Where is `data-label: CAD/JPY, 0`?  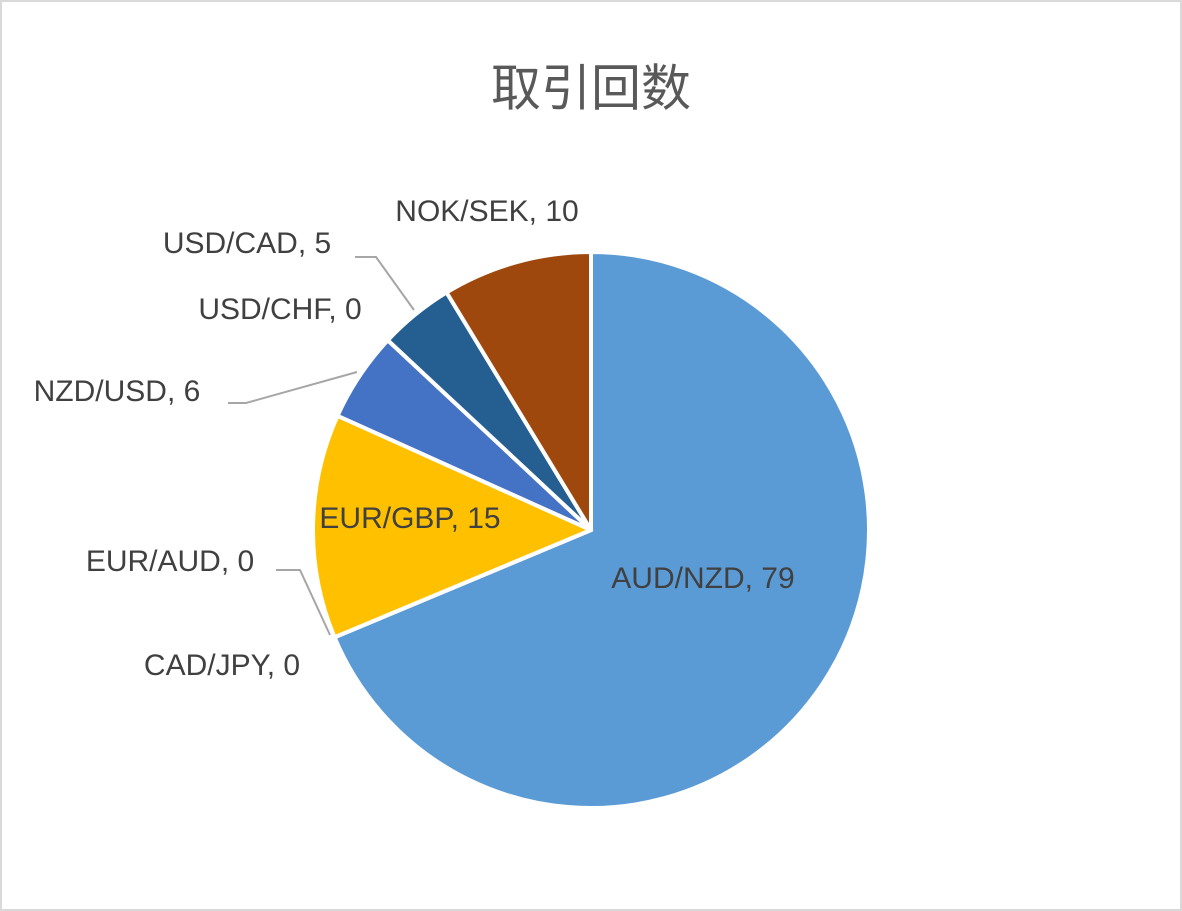 data-label: CAD/JPY, 0 is located at coordinates (222, 666).